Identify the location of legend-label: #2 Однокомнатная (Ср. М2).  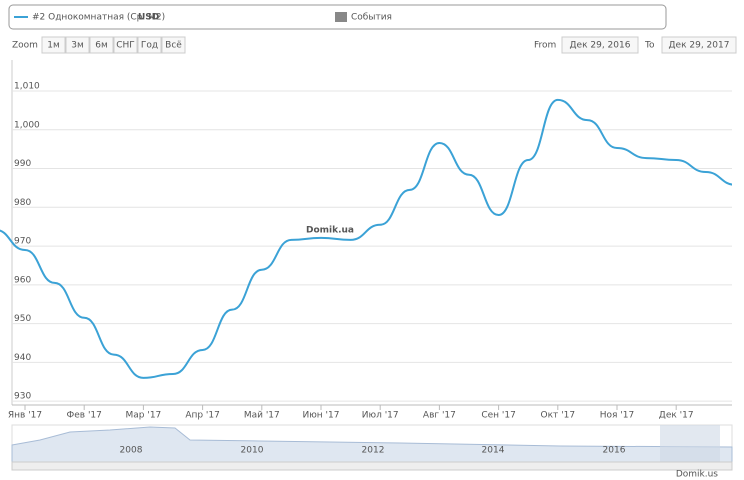
(98, 18).